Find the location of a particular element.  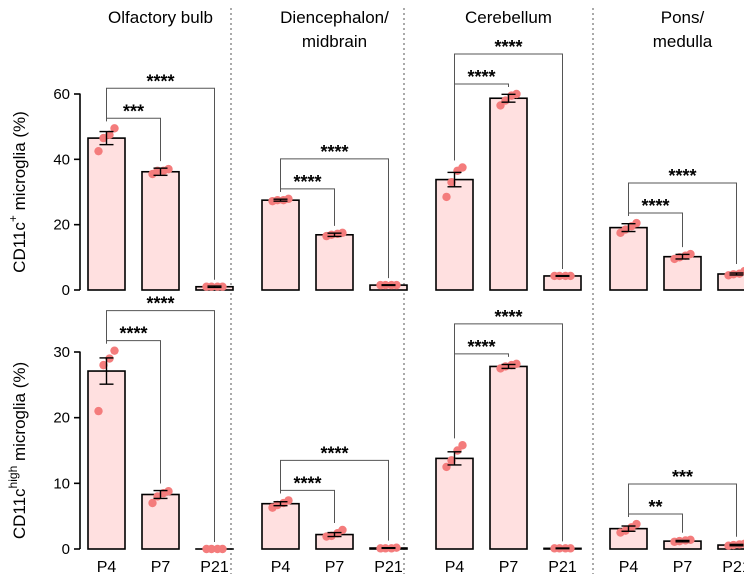

y-axis-label: CD11c+ microglia (%) is located at coordinates (17, 192).